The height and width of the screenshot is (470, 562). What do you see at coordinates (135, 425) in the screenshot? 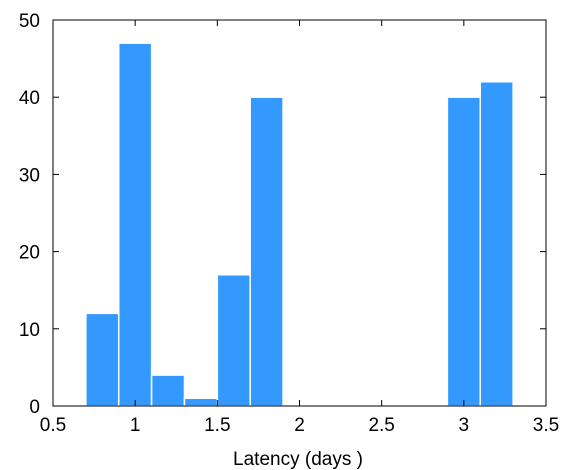
I see `x-tick-label-1: 1` at bounding box center [135, 425].